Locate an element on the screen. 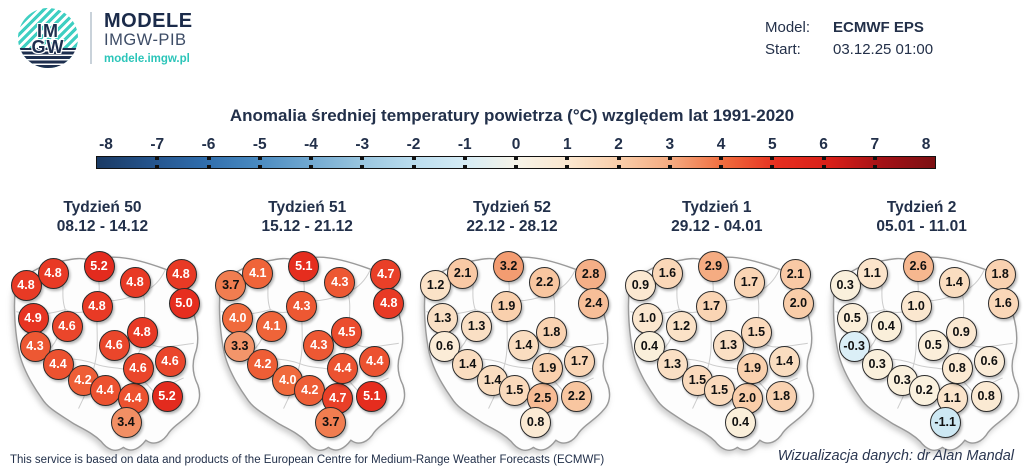  colorbar-tick-label: 5 is located at coordinates (772, 144).